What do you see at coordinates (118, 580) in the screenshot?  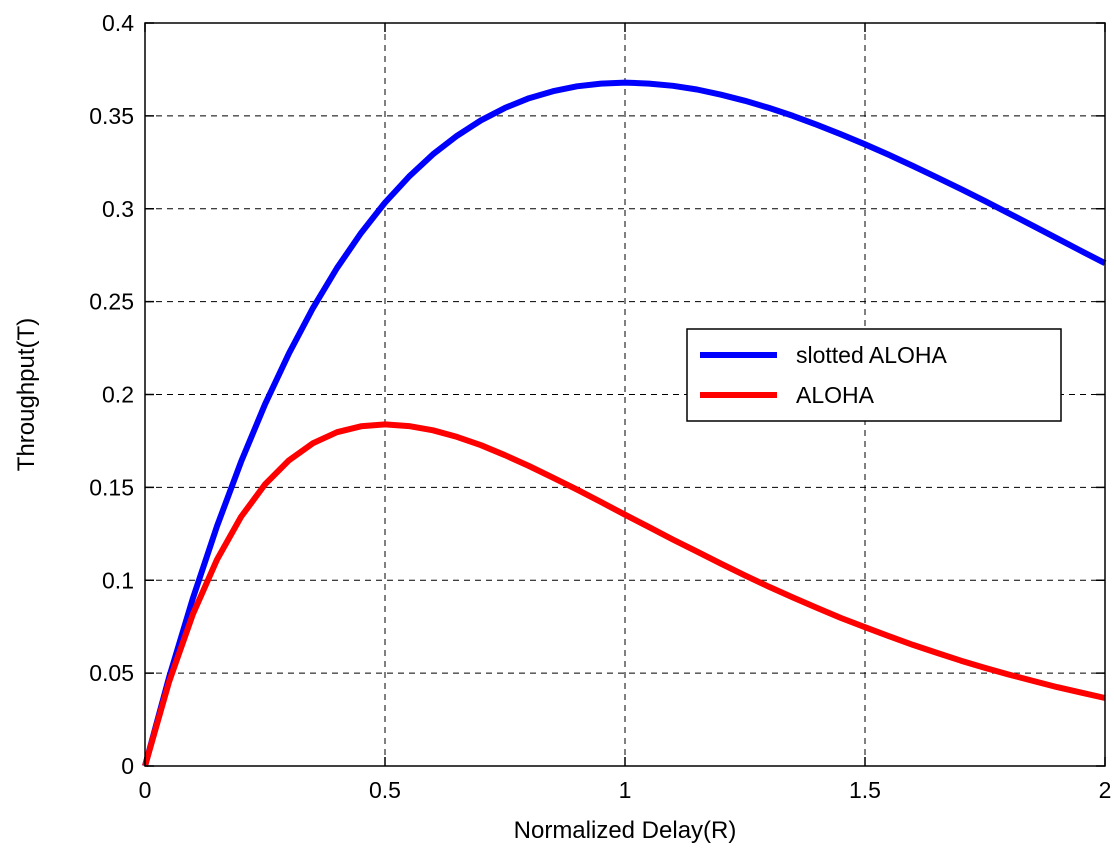 I see `y-tick-label: 0.1` at bounding box center [118, 580].